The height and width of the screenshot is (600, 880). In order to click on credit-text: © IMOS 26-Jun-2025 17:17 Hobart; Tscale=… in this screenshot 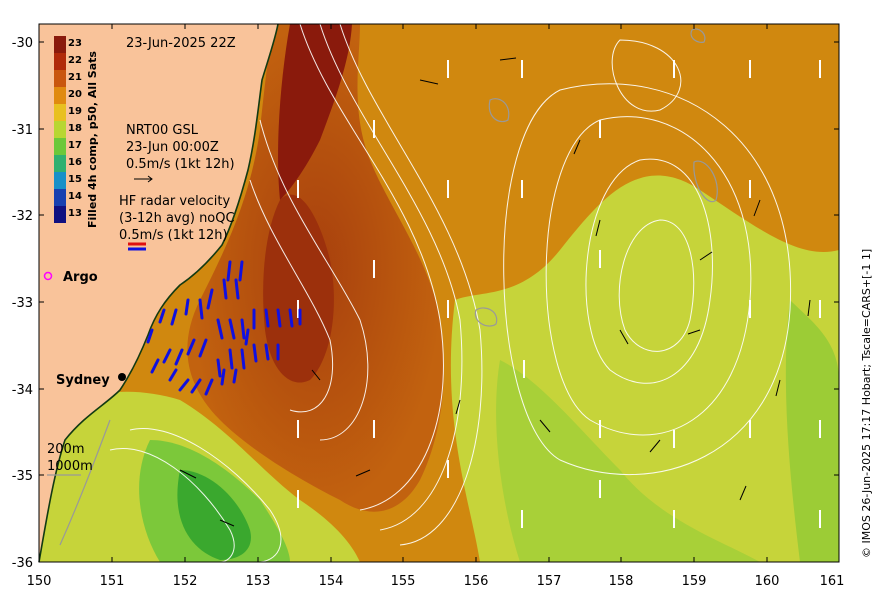, I will do `click(866, 403)`.